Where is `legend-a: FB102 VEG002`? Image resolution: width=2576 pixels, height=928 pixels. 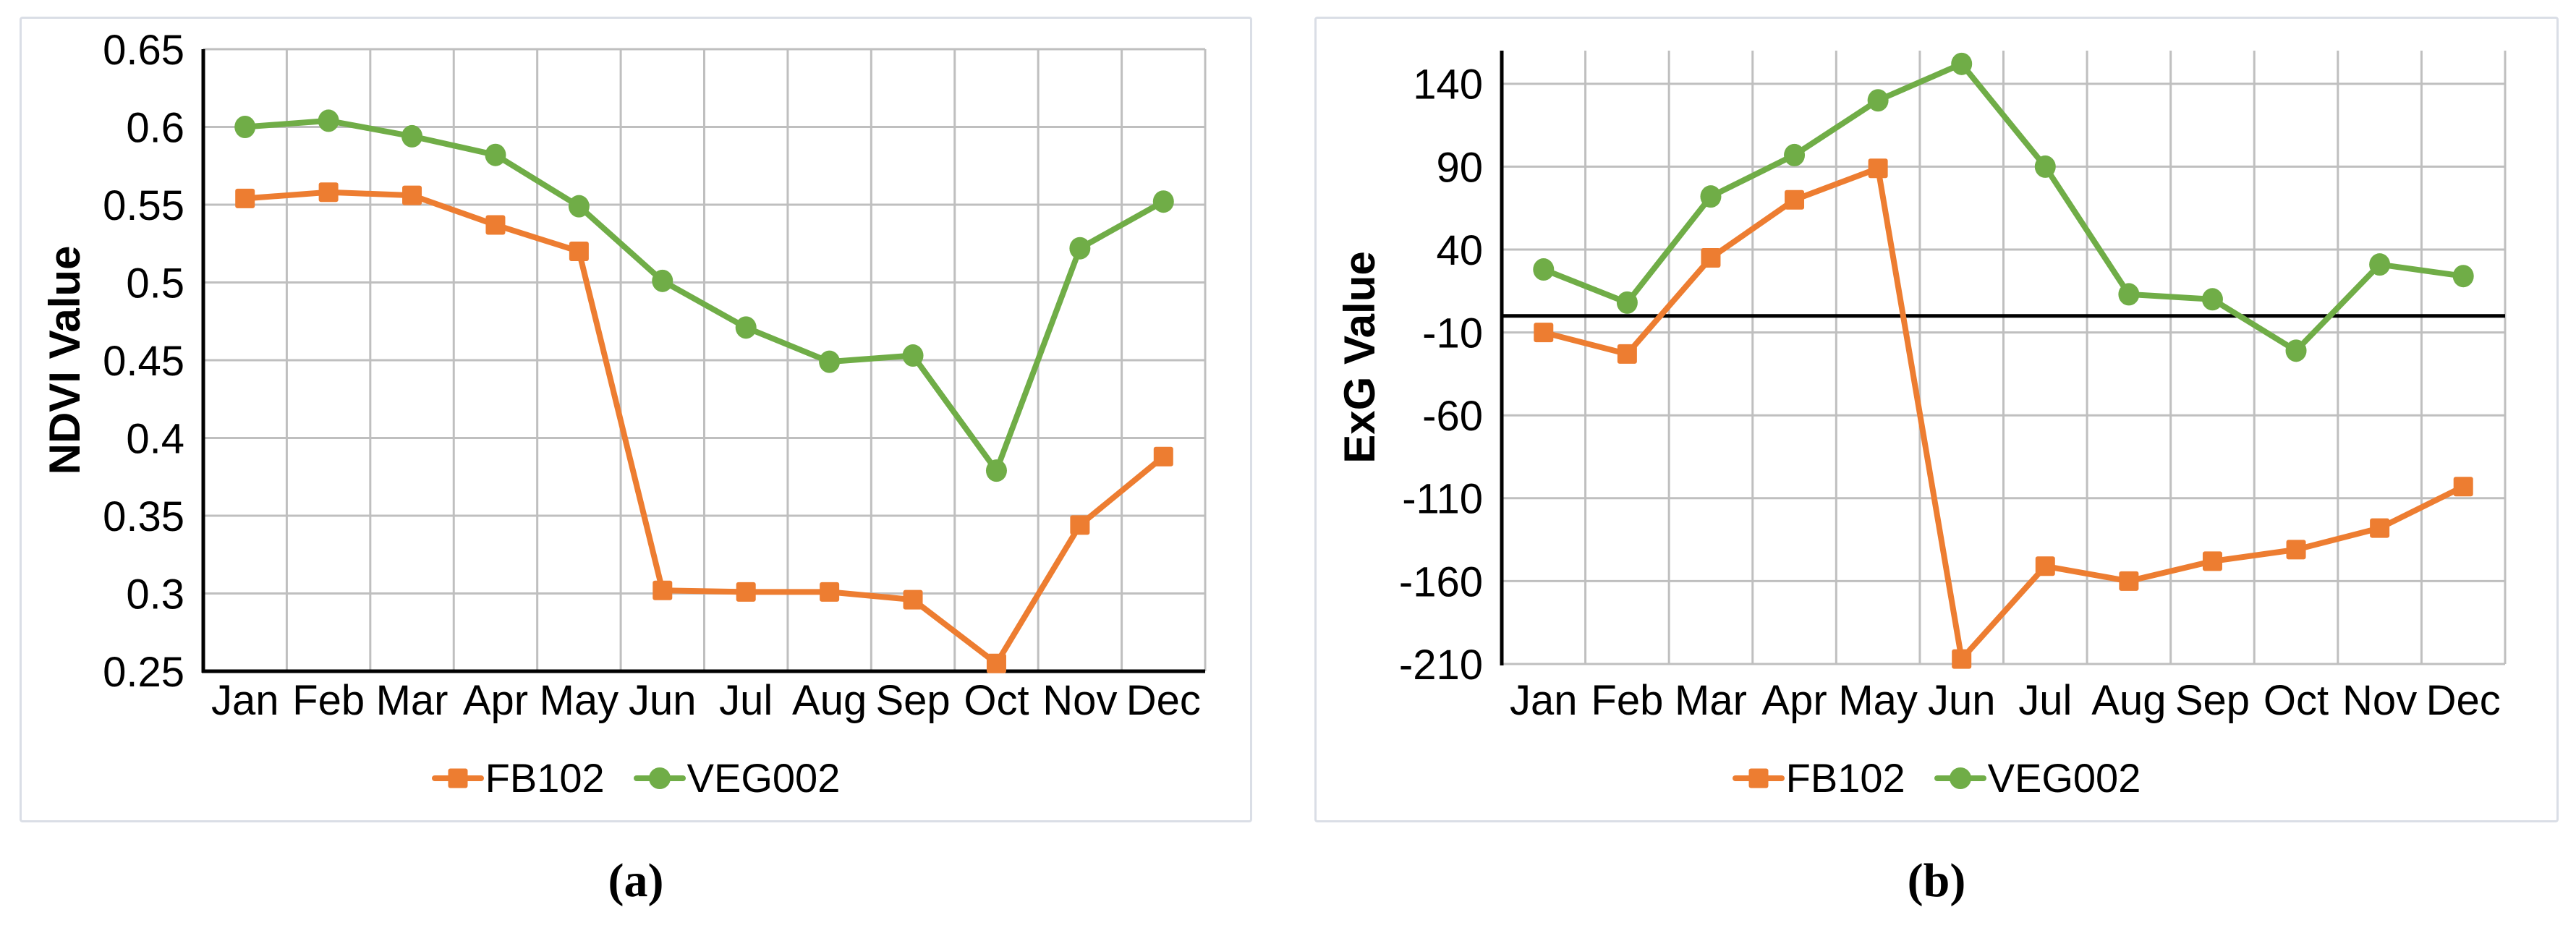
legend-a: FB102 VEG002 is located at coordinates (636, 777).